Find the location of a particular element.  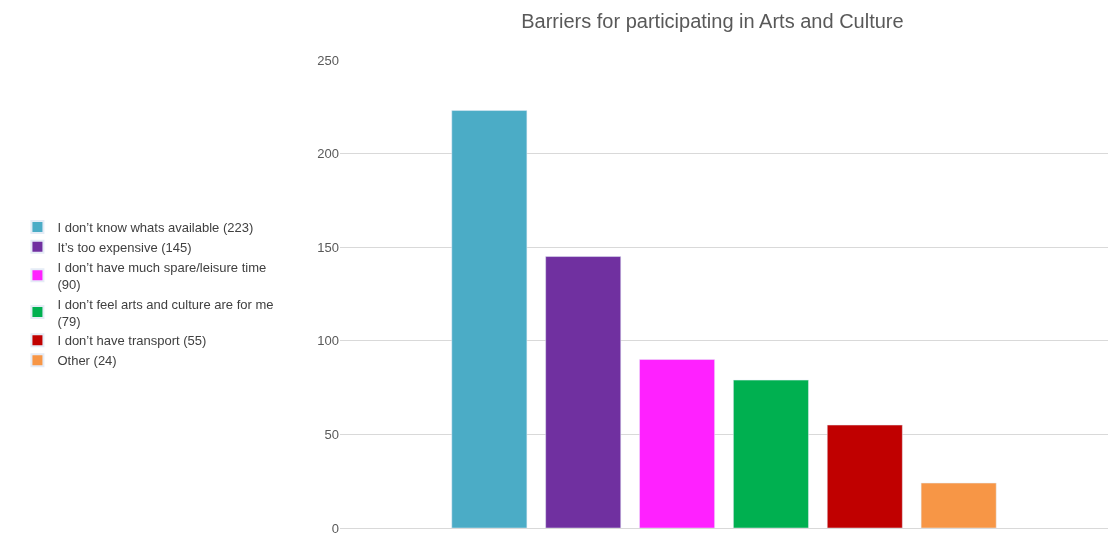

y-tick-label: 200 is located at coordinates (328, 154).